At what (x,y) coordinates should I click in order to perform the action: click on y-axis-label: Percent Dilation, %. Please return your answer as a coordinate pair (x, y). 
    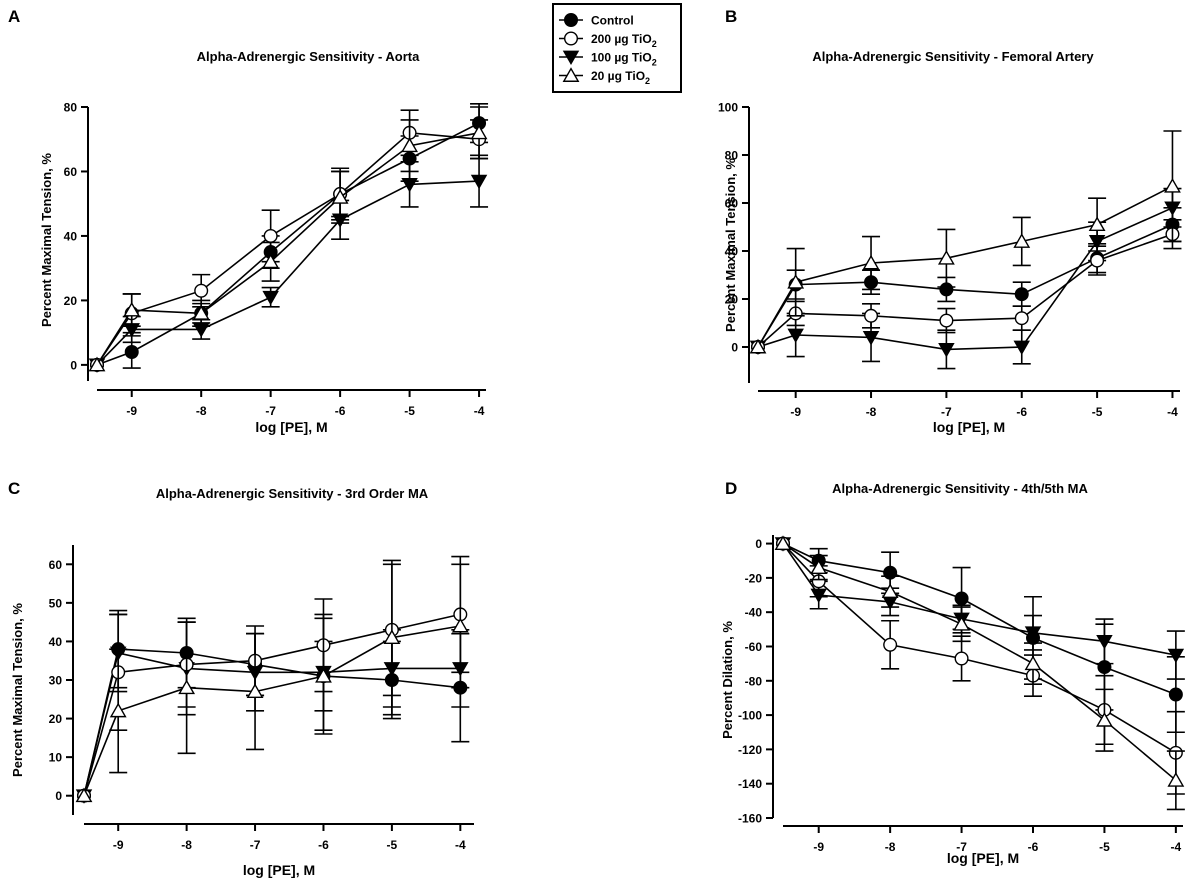
    Looking at the image, I should click on (727, 680).